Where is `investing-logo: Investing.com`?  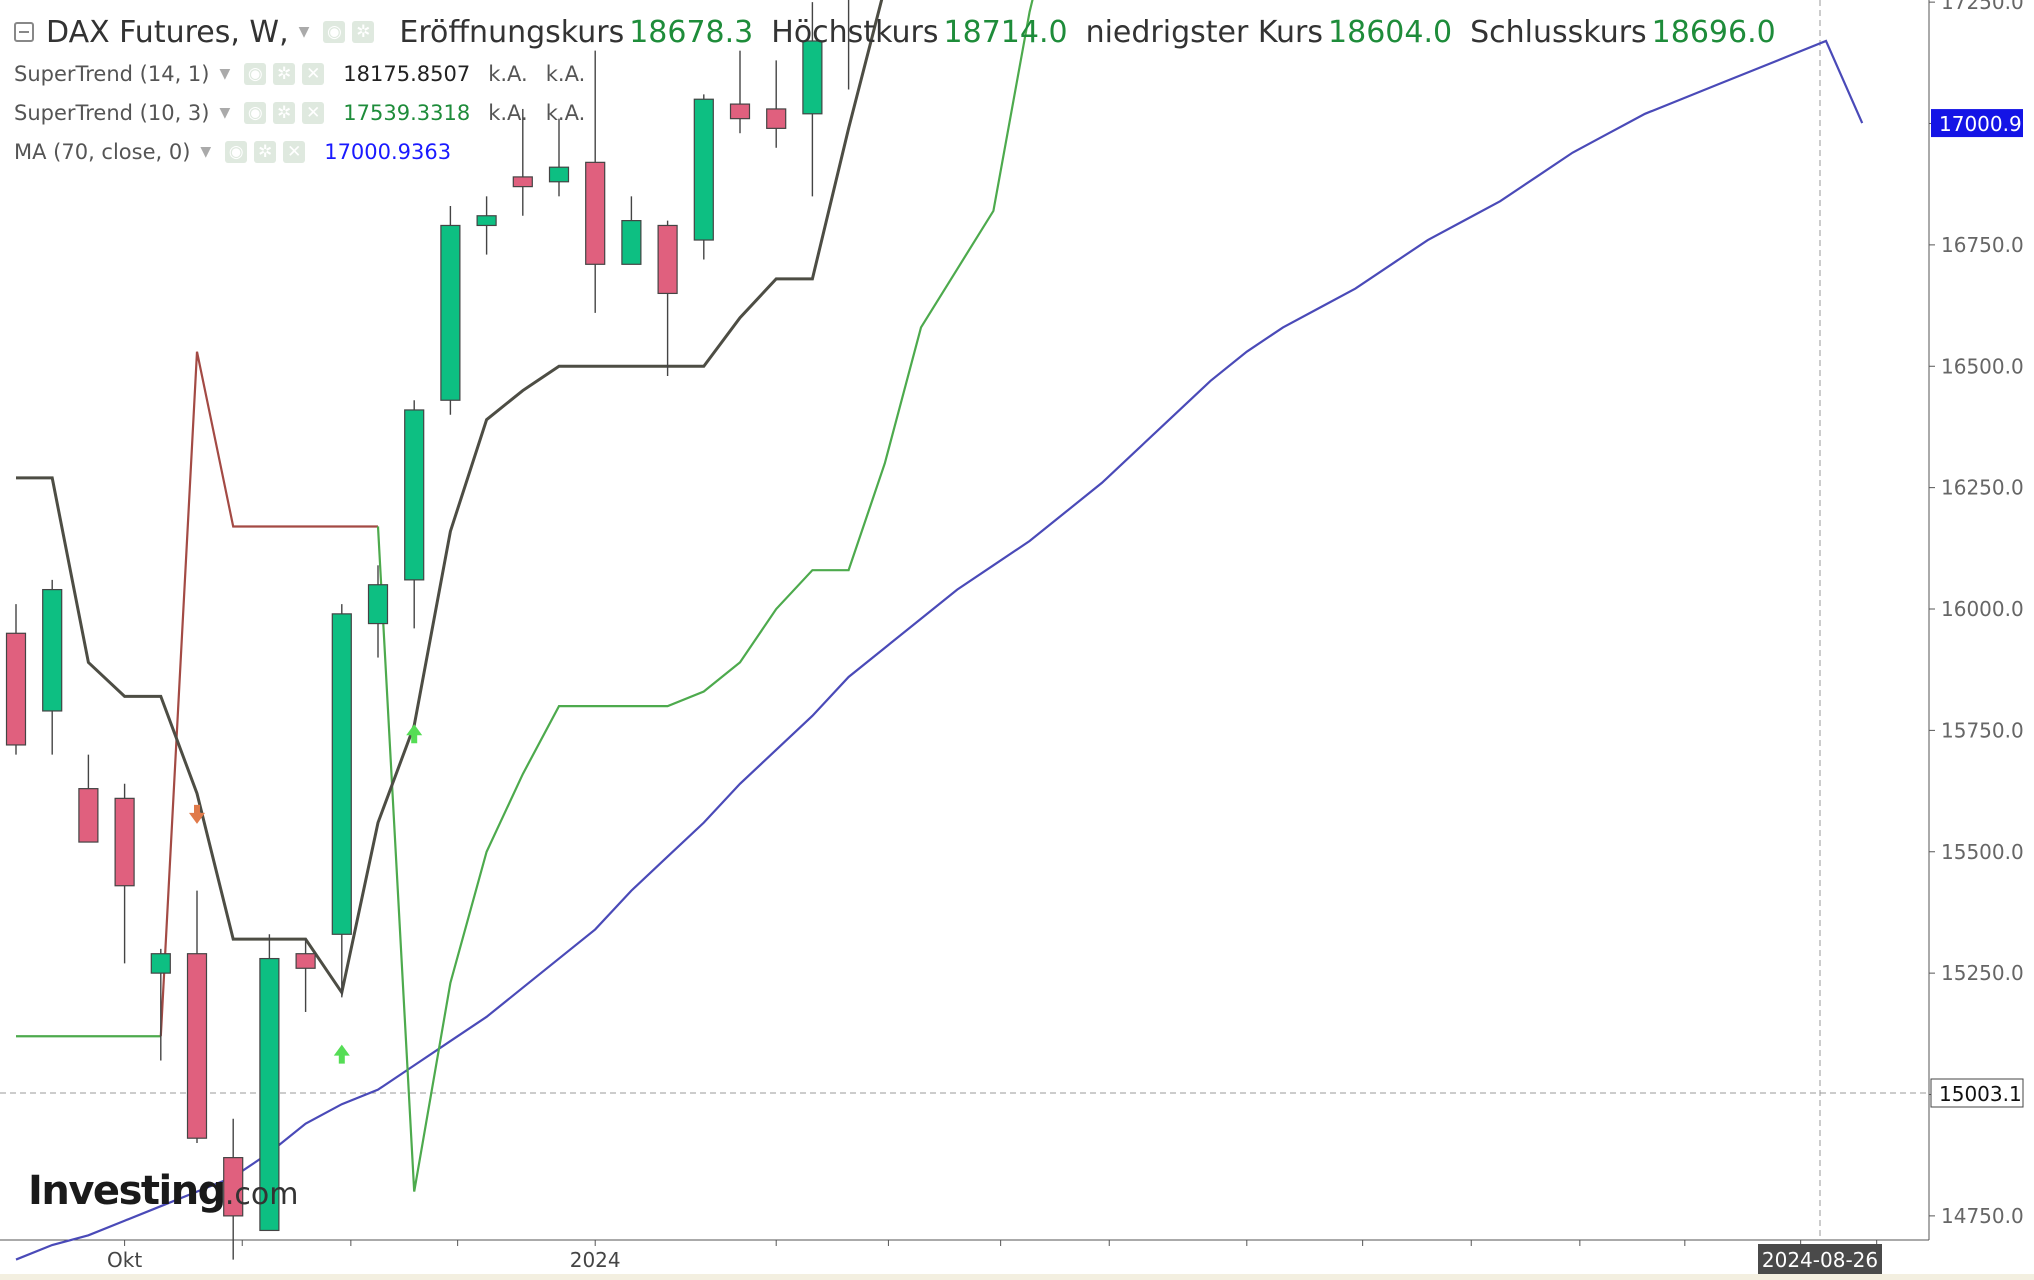 investing-logo: Investing.com is located at coordinates (163, 1191).